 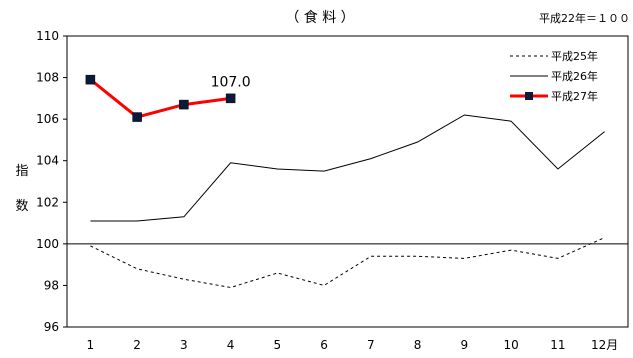 I want to click on x-tick-label: 2, so click(x=137, y=345).